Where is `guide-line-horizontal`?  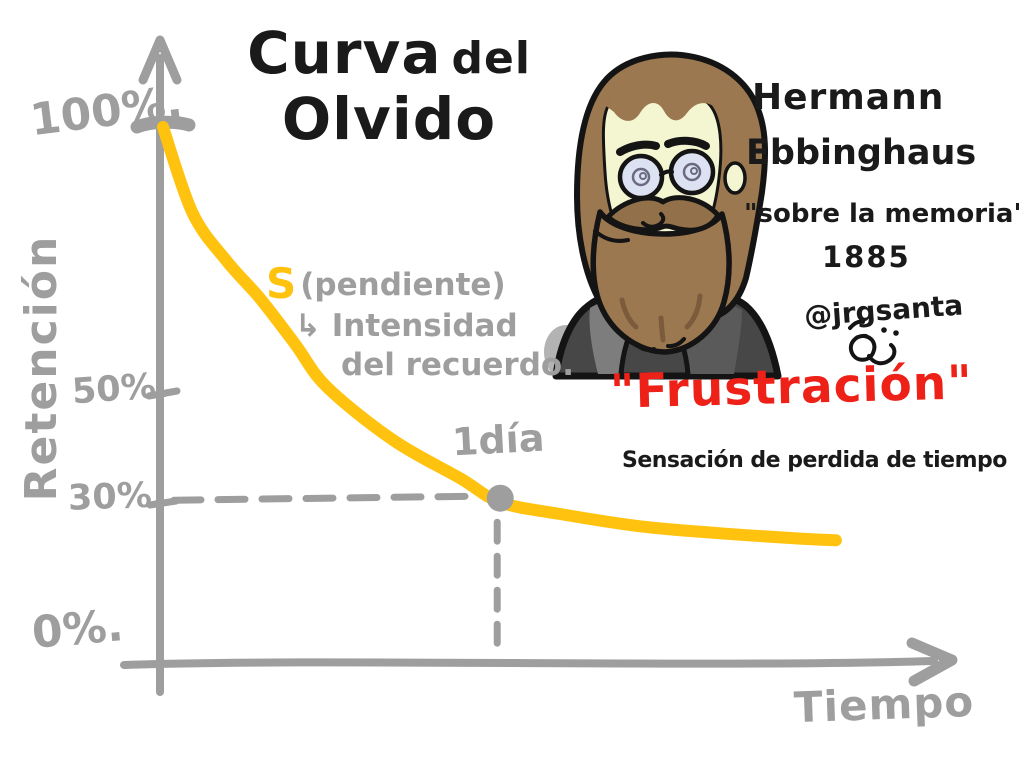
guide-line-horizontal is located at coordinates (325, 498).